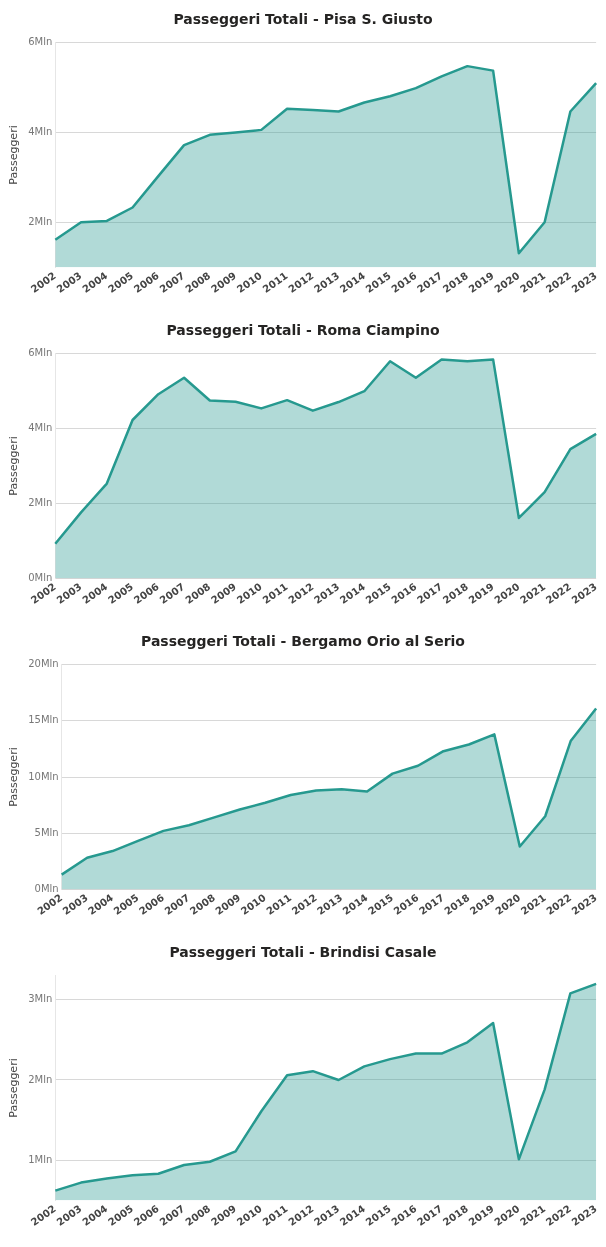 Image resolution: width=606 pixels, height=1247 pixels. Describe the element at coordinates (43, 664) in the screenshot. I see `y-tick-label: 20Mln` at that location.